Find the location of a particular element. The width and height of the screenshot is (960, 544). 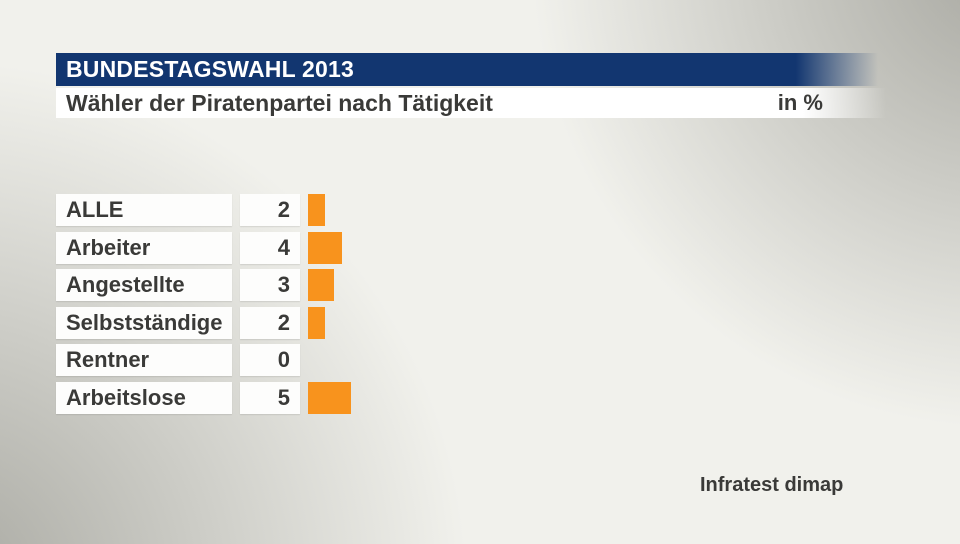

category-label: Arbeiter is located at coordinates (144, 247).